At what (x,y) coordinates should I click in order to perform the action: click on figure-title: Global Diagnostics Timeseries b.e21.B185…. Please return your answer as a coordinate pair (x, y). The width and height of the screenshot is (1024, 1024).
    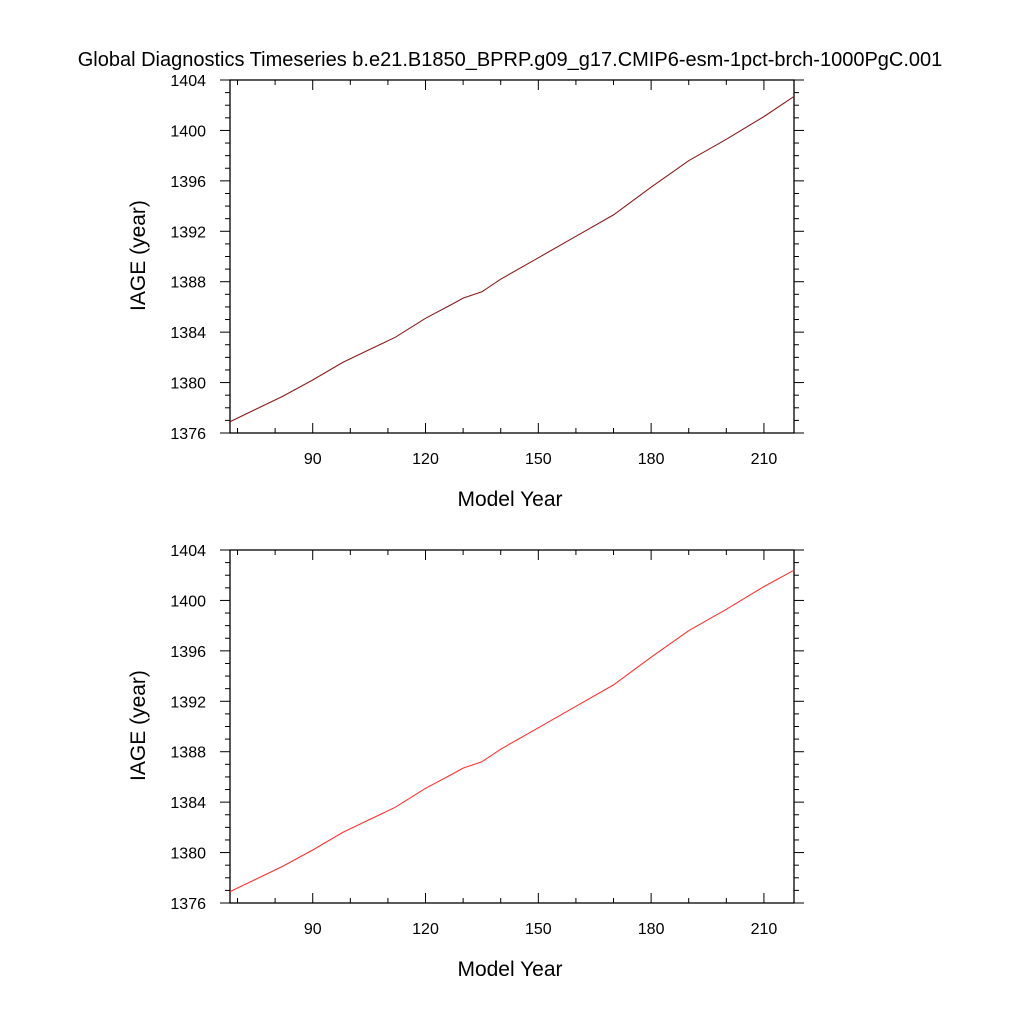
    Looking at the image, I should click on (510, 60).